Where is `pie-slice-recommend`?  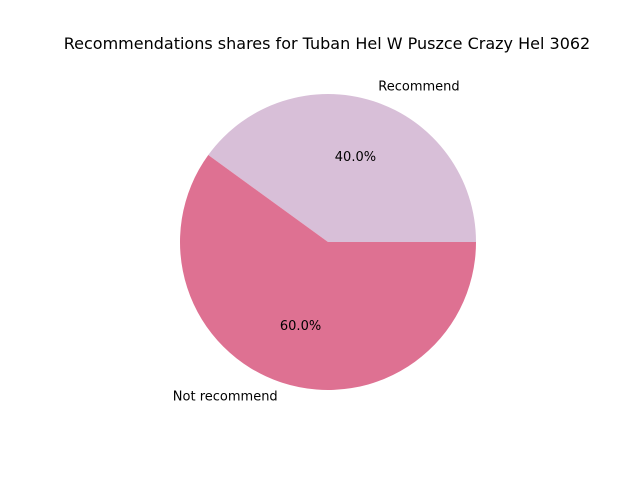
pie-slice-recommend is located at coordinates (342, 168).